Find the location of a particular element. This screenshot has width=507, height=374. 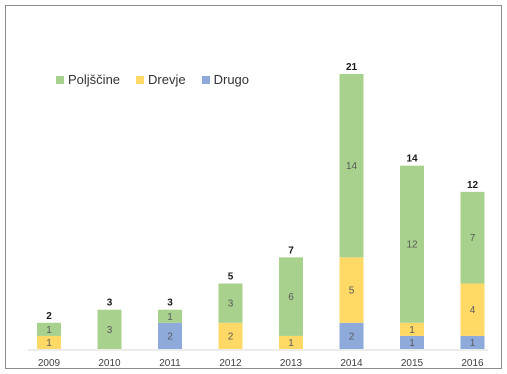

x-tick-label-2009: 2009 is located at coordinates (49, 363).